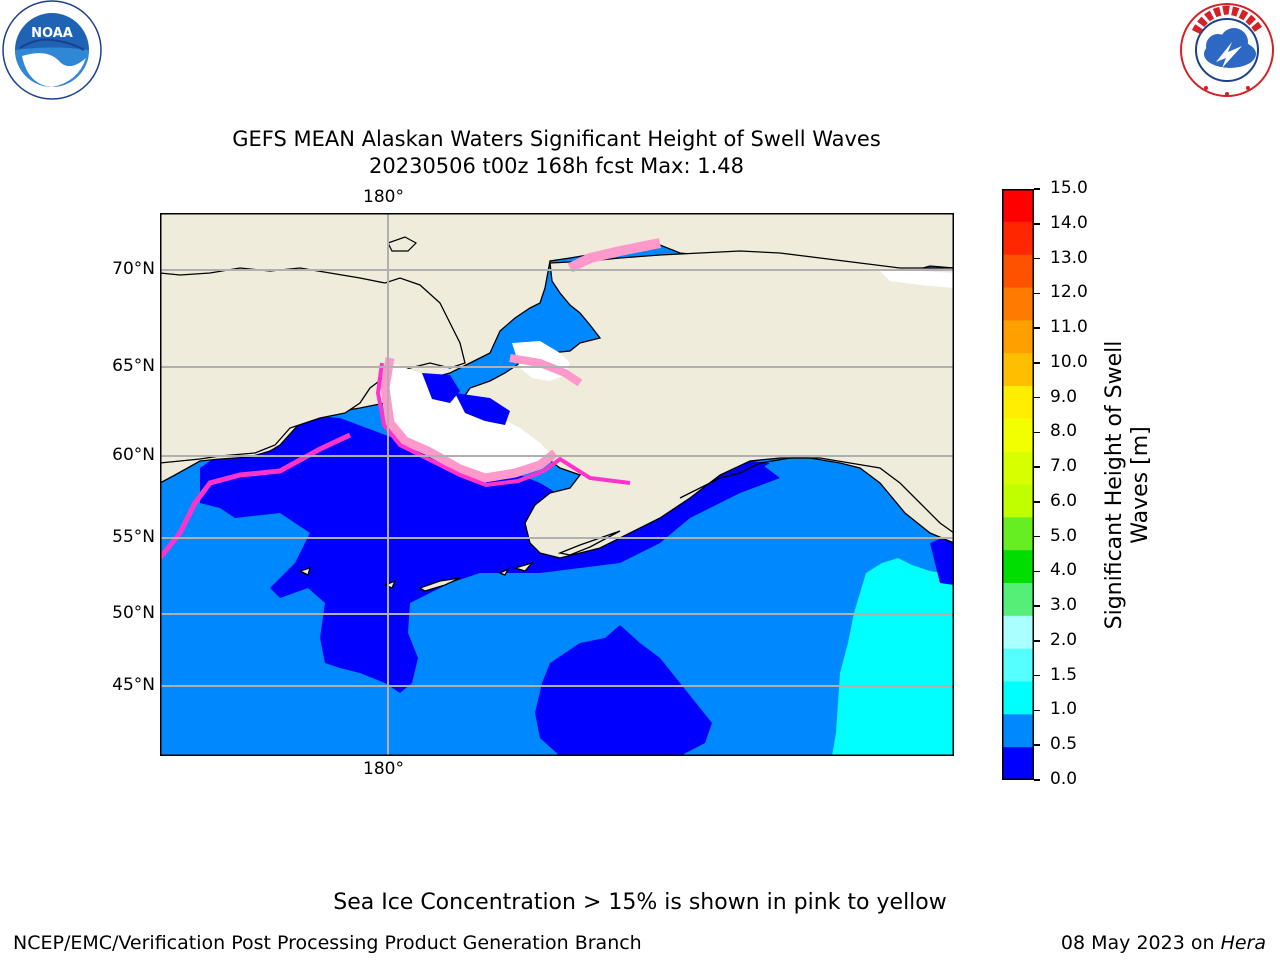 The width and height of the screenshot is (1280, 960). I want to click on sea-ice-magenta-edge, so click(503, 425).